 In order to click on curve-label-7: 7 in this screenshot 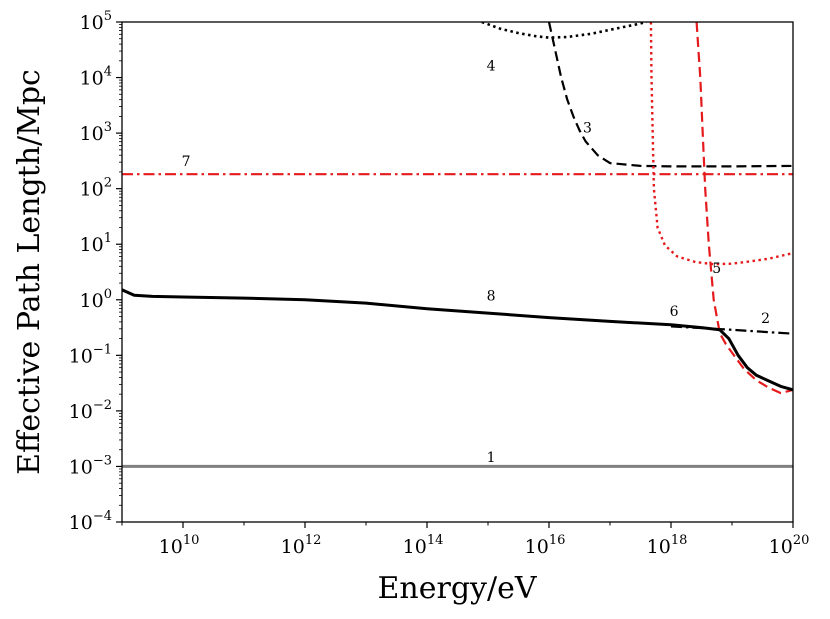, I will do `click(186, 162)`.